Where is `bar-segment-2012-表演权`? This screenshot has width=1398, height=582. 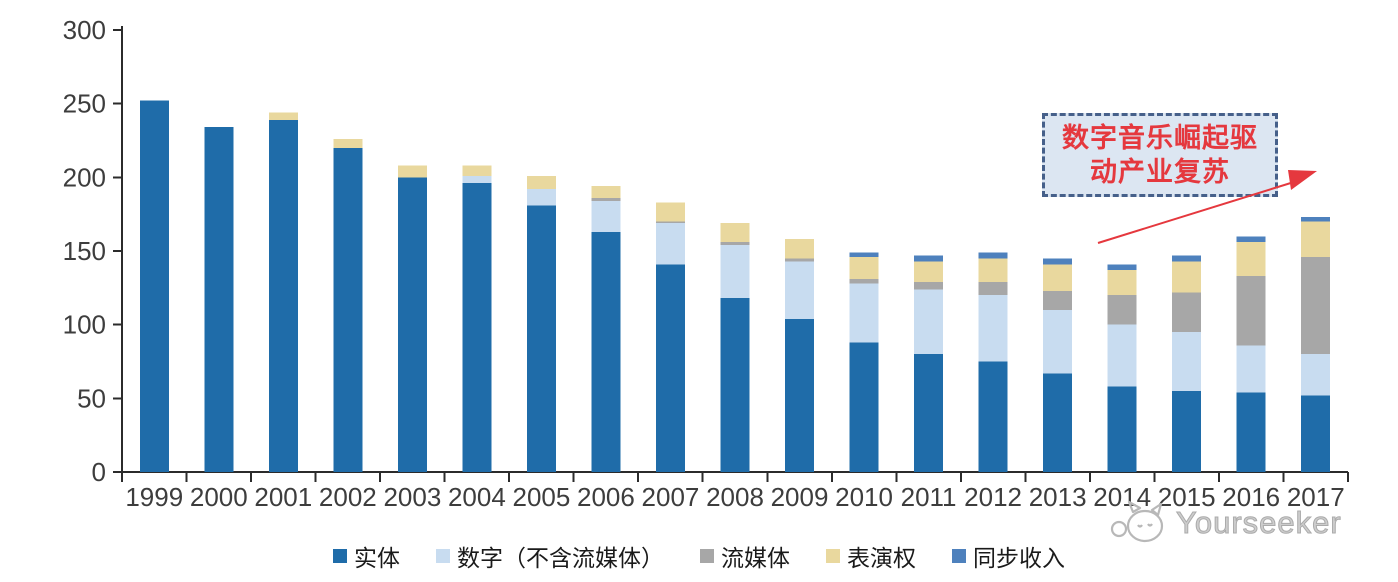 bar-segment-2012-表演权 is located at coordinates (993, 270).